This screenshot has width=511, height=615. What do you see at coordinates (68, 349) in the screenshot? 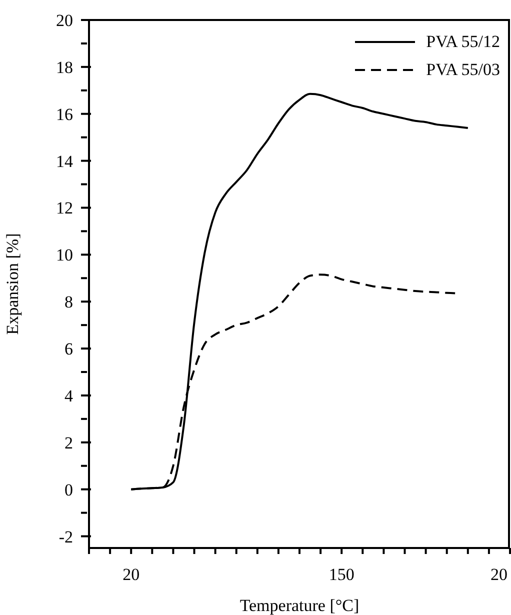
I see `y-tick-label: 6` at bounding box center [68, 349].